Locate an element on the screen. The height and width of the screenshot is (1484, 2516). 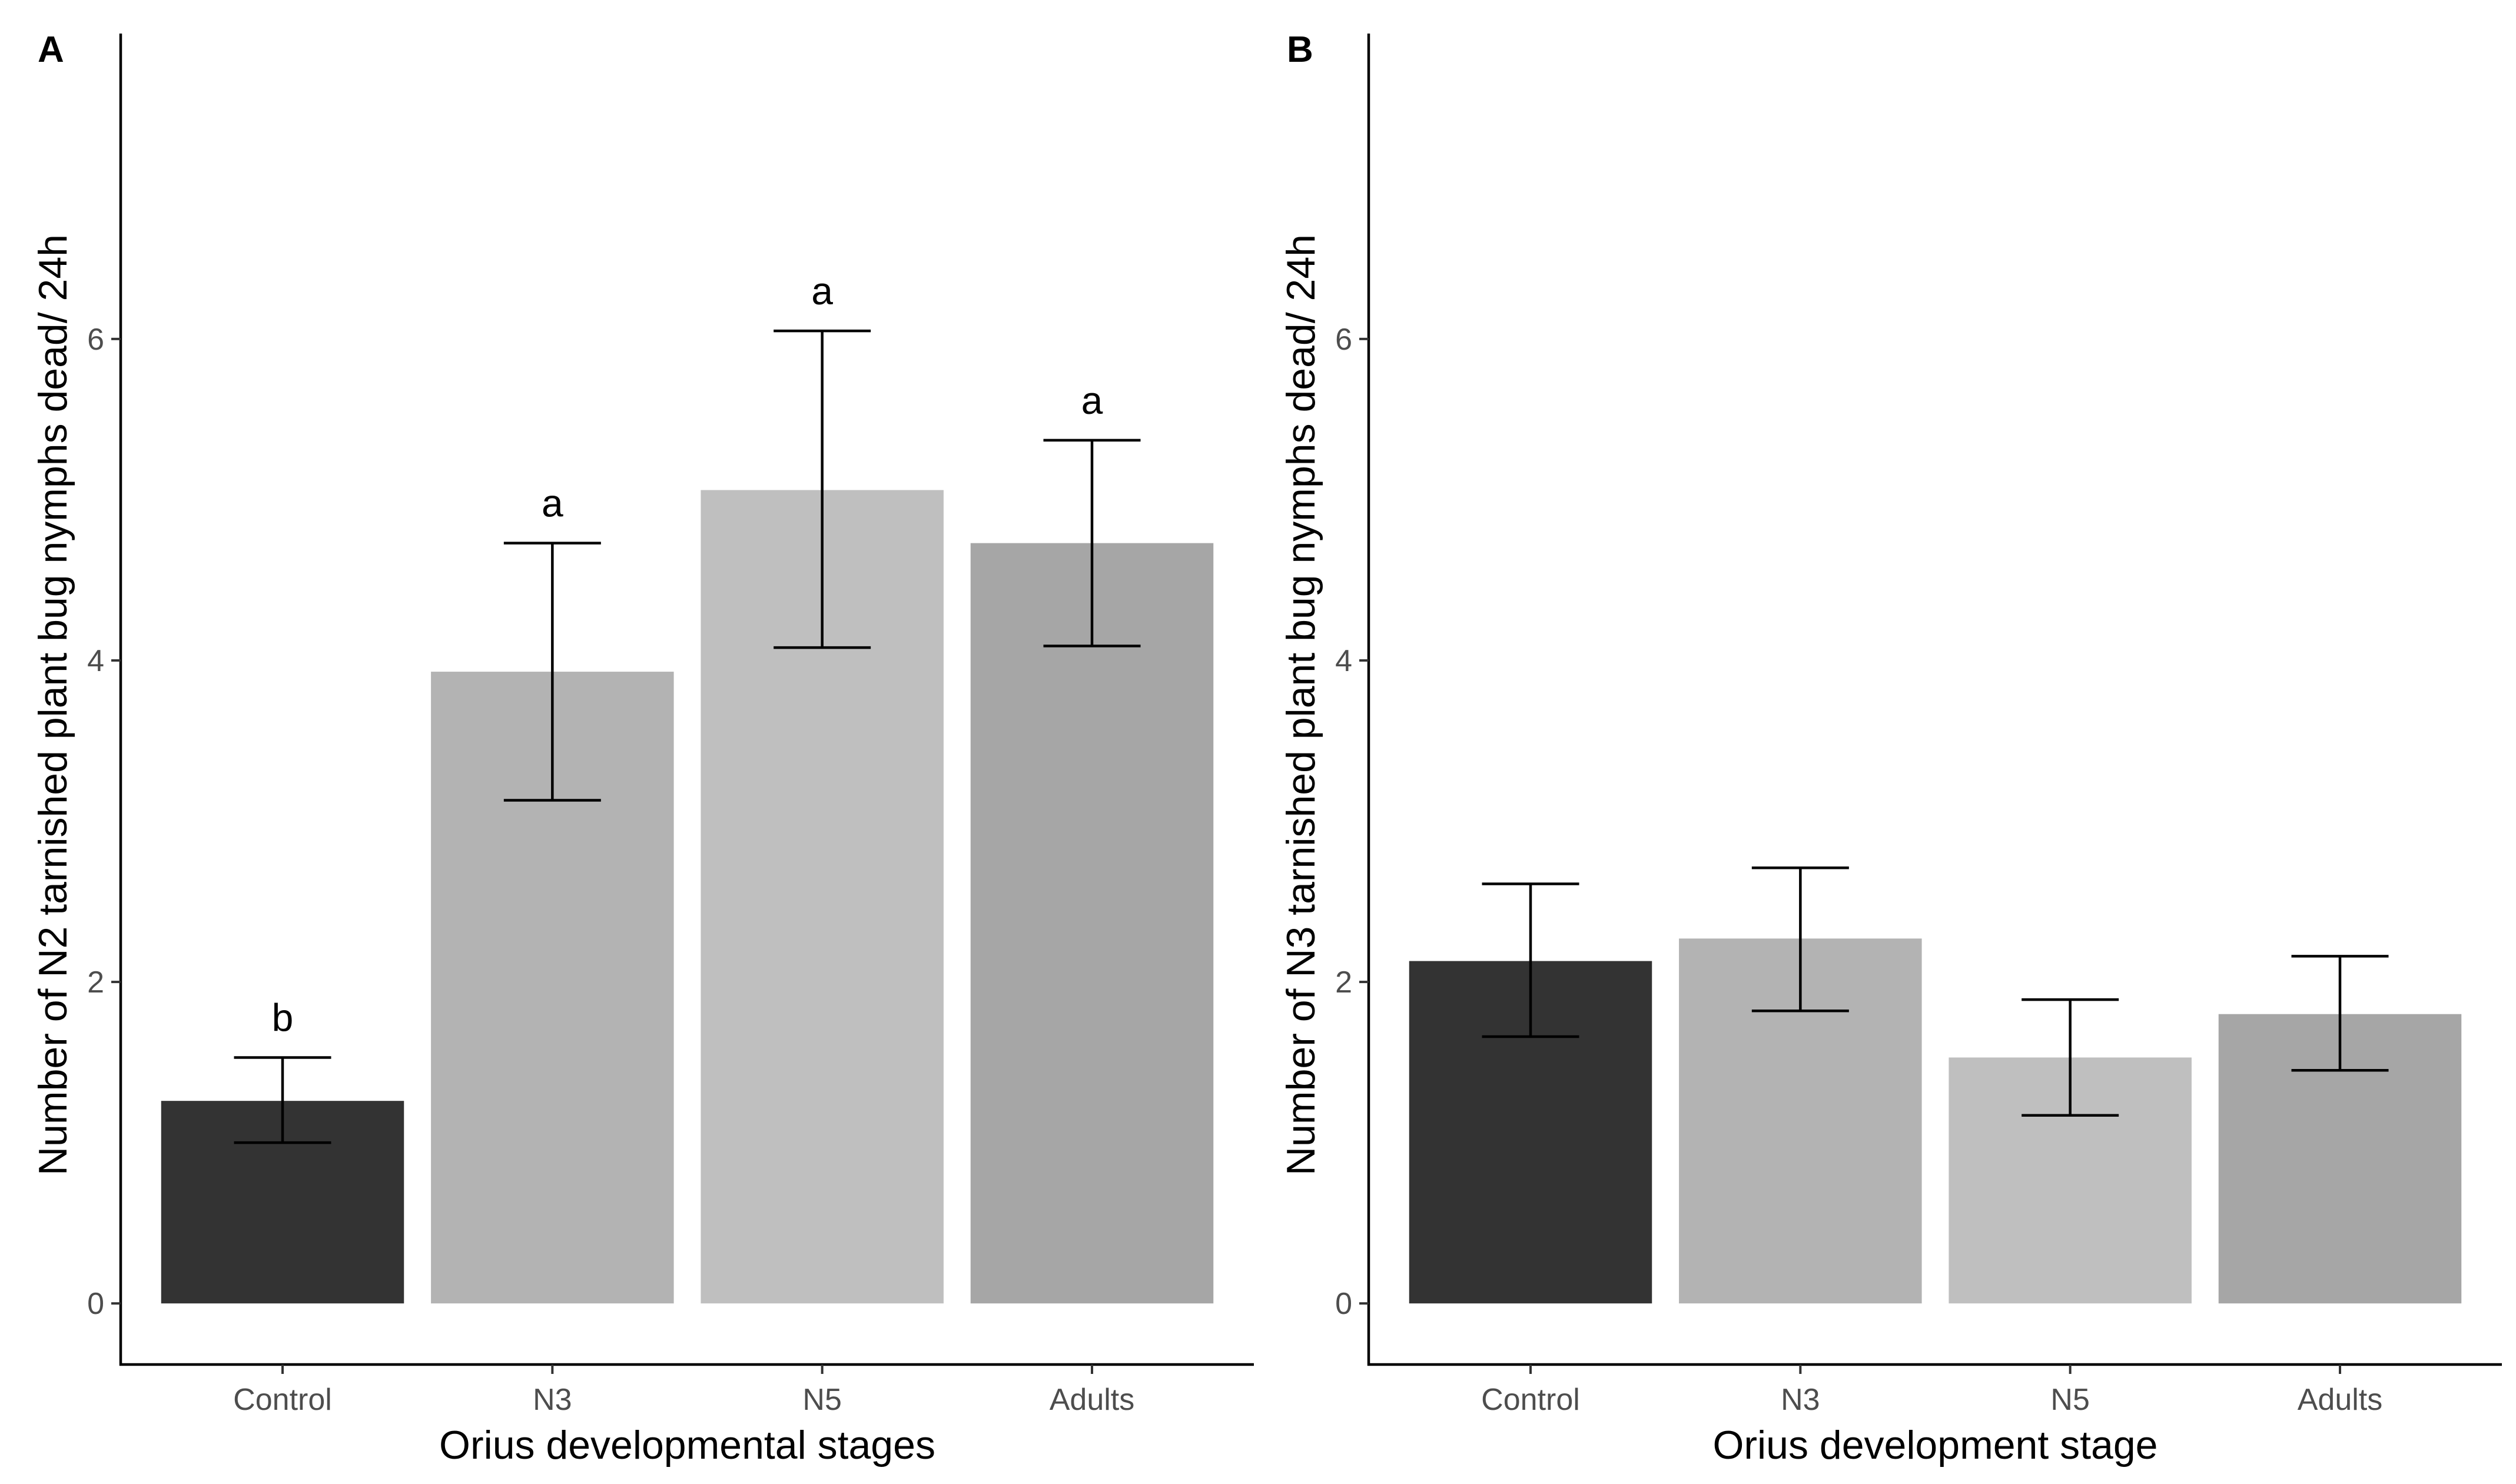
panel-a-error-bar-control is located at coordinates (282, 1100).